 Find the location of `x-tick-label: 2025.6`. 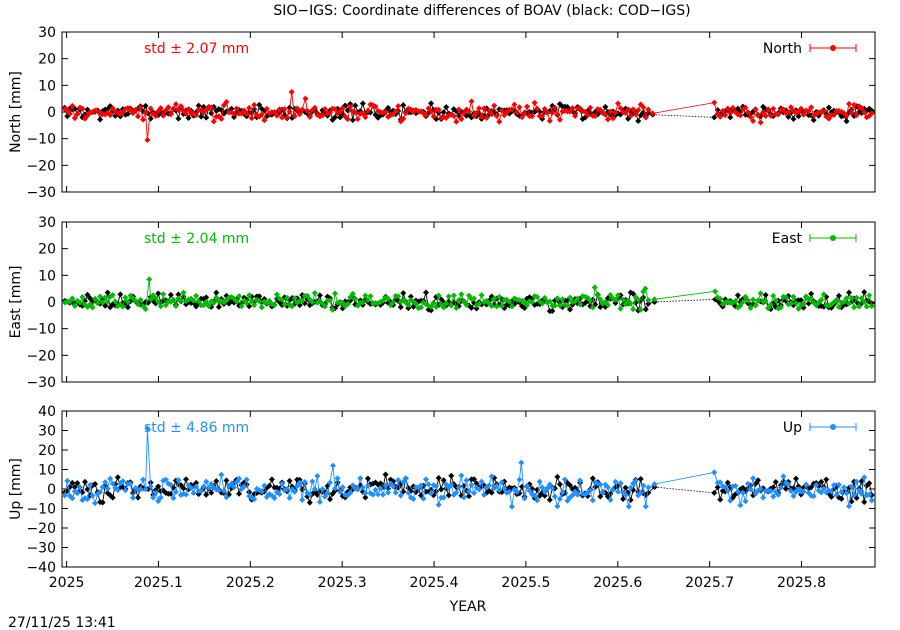

x-tick-label: 2025.6 is located at coordinates (617, 583).